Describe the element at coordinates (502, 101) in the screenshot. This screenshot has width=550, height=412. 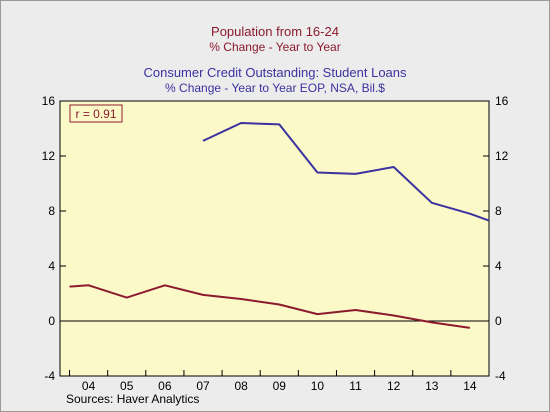
I see `right-y-tick-label: 16` at that location.